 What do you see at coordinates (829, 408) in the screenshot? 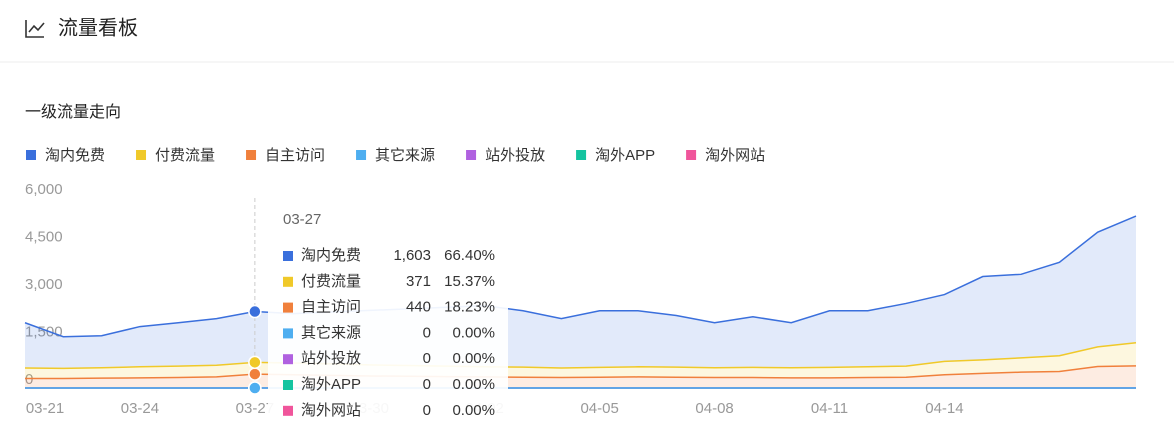
I see `x-tick-label: 04-11` at bounding box center [829, 408].